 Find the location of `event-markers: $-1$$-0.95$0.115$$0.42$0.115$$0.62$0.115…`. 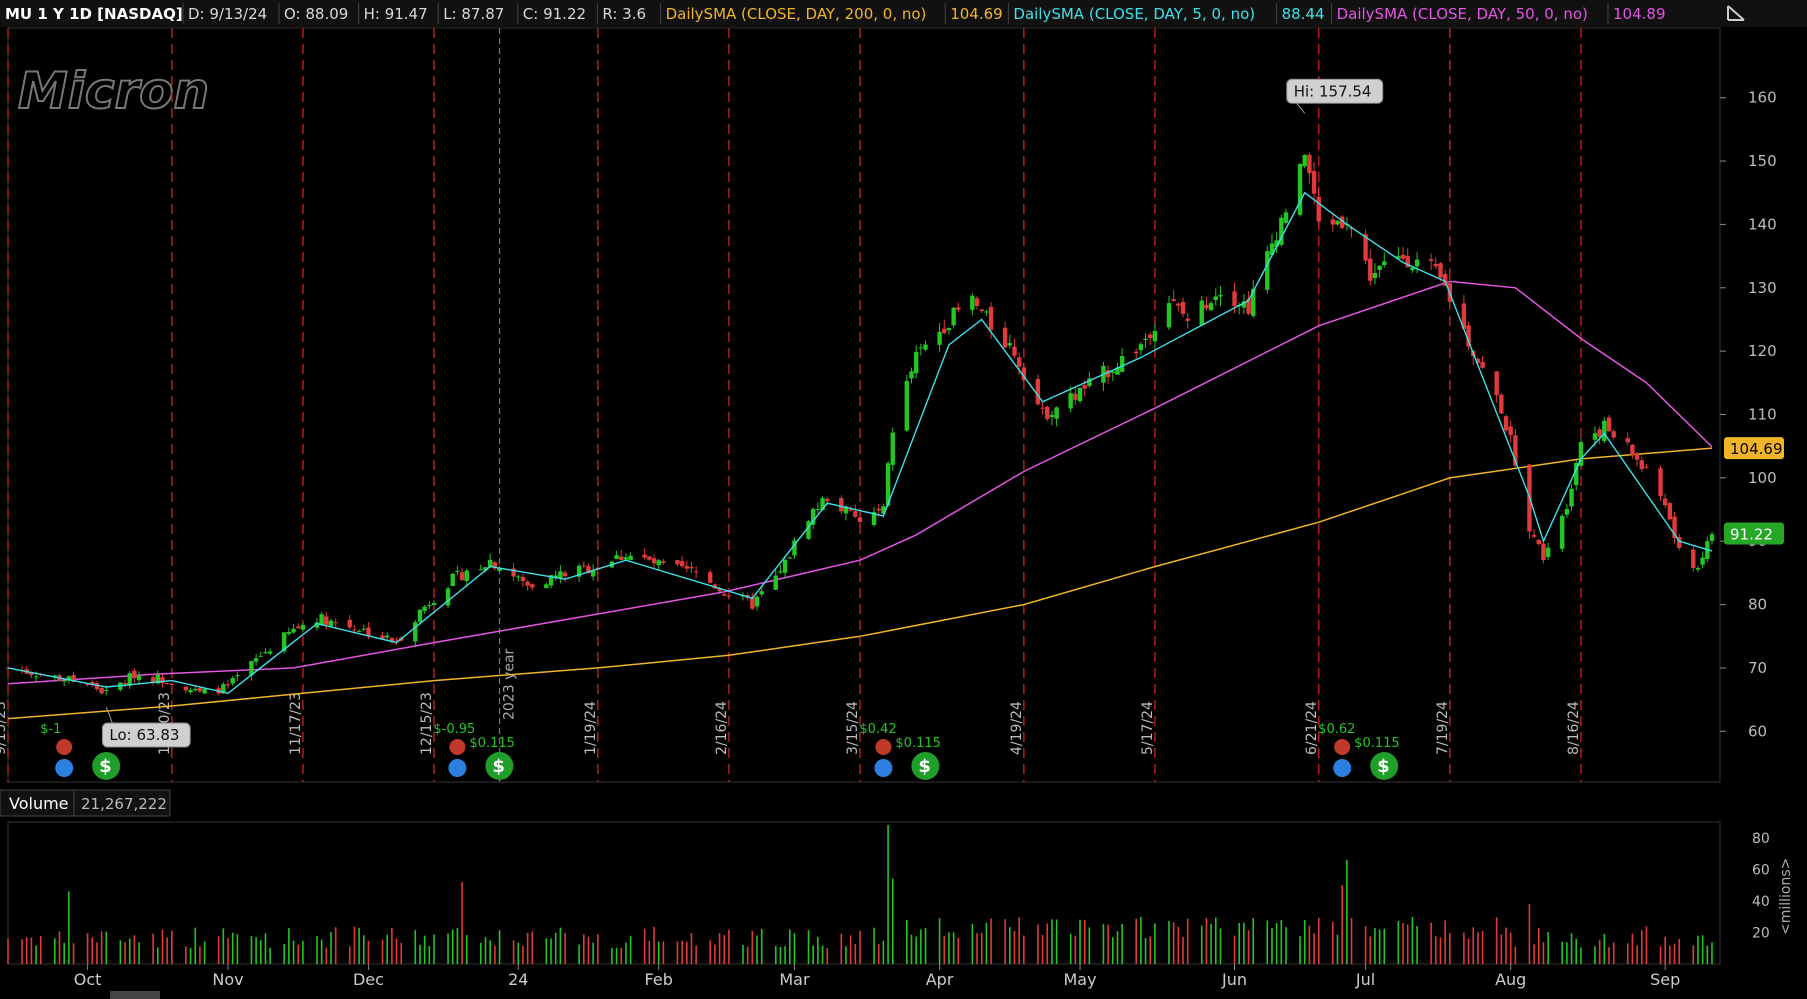

event-markers: $-1$$-0.95$0.115$$0.42$0.115$$0.62$0.115… is located at coordinates (720, 751).